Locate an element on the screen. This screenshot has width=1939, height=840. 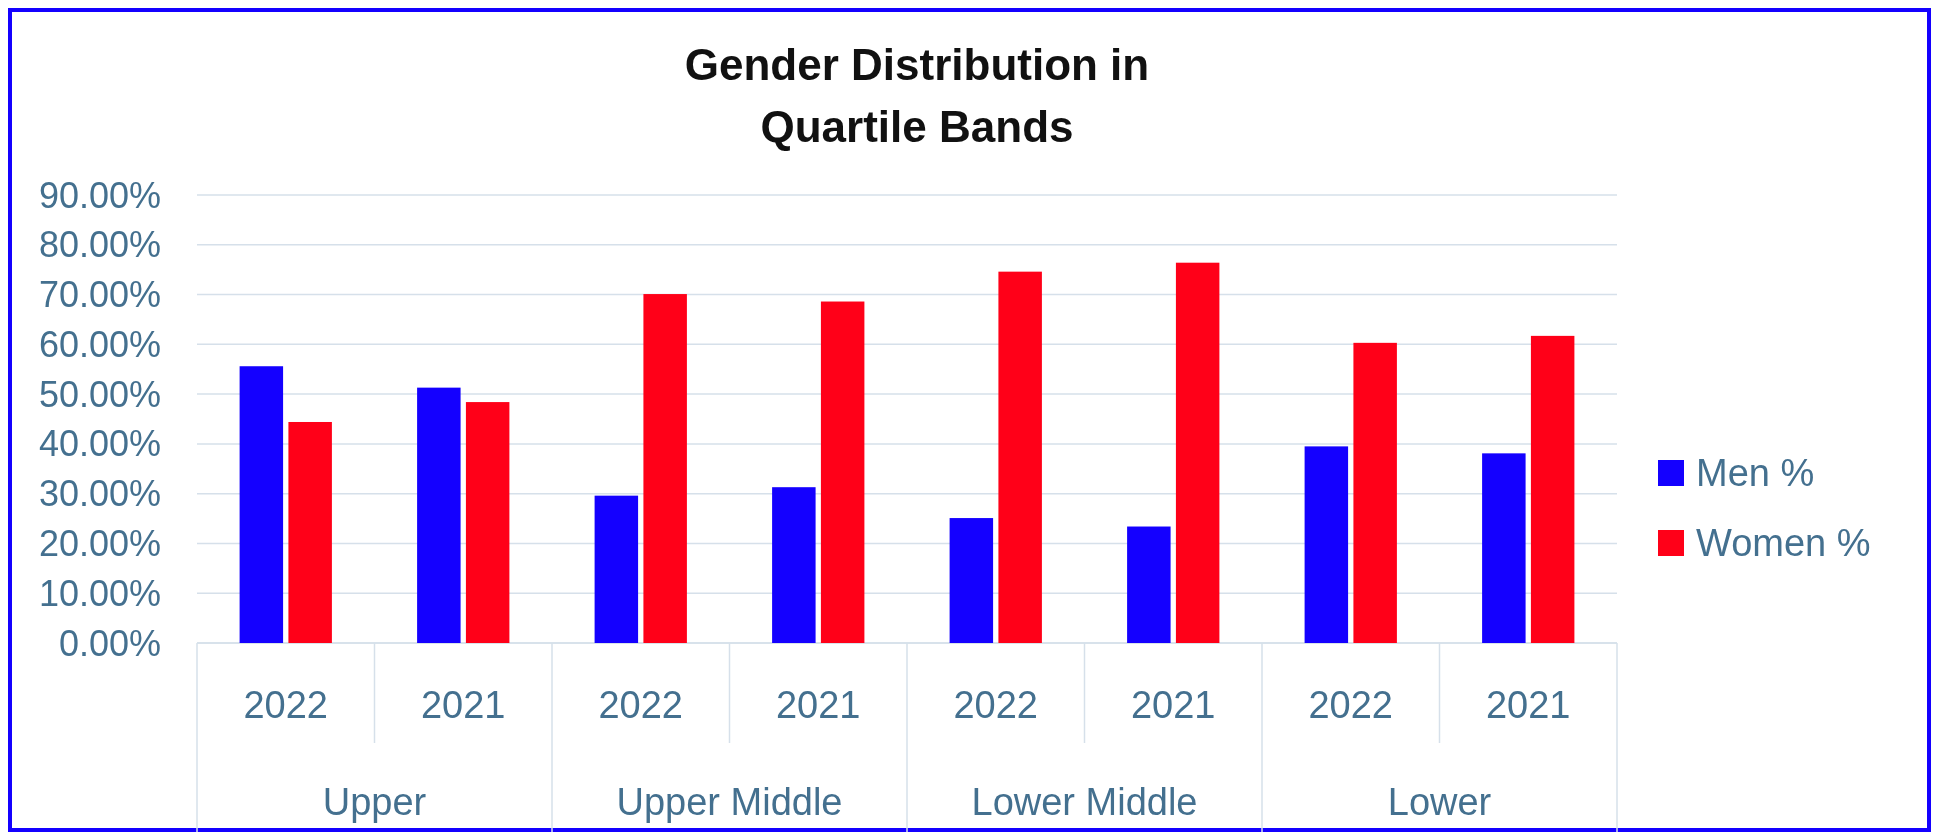
chart-title: Gender Distribution in Quartile Bands is located at coordinates (917, 95).